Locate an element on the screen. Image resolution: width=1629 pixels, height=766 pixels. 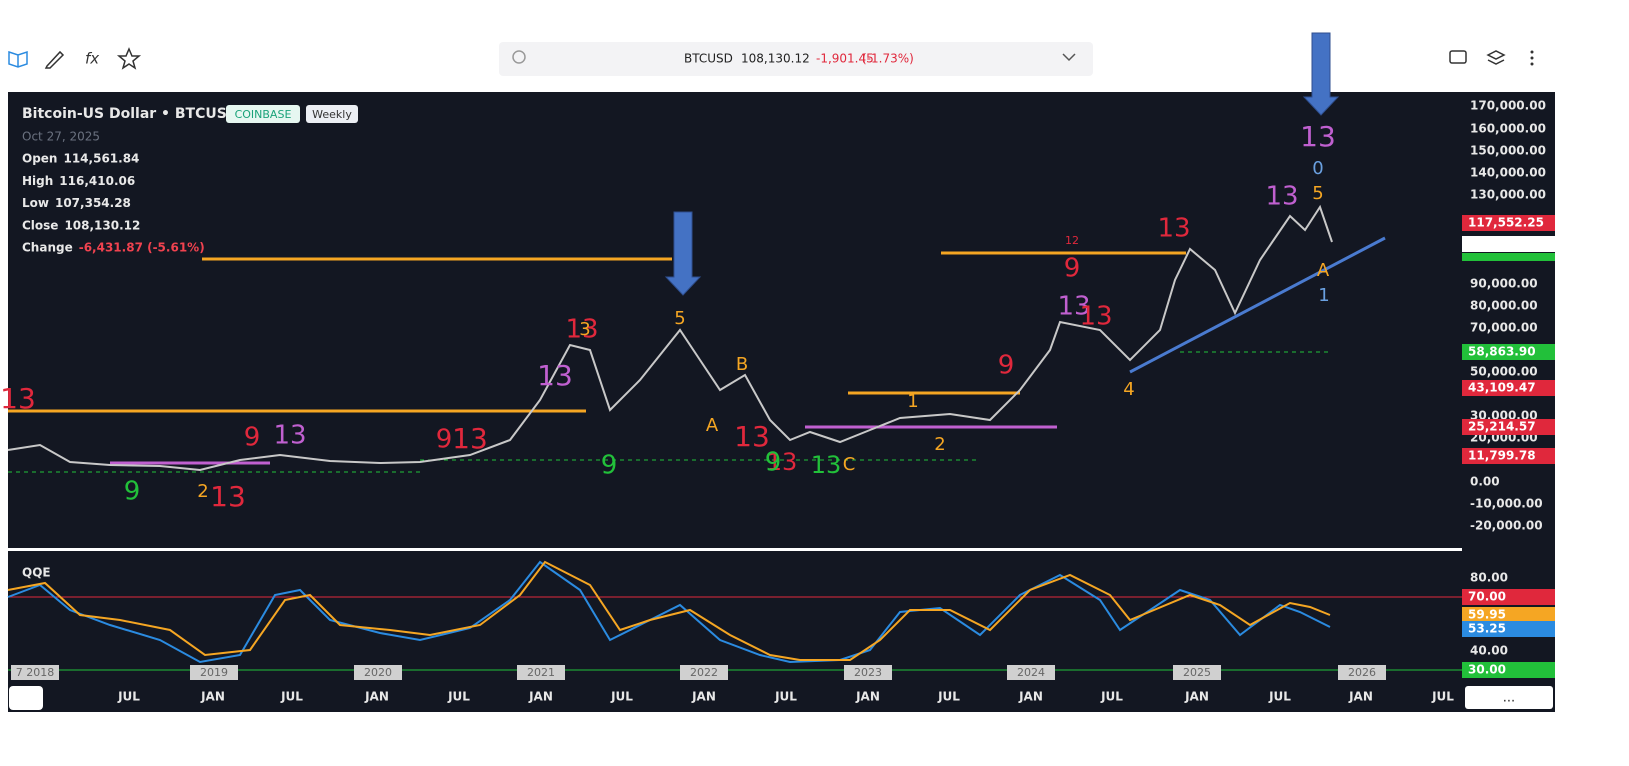
qqe-axis-label: 40.00 is located at coordinates (1489, 651).